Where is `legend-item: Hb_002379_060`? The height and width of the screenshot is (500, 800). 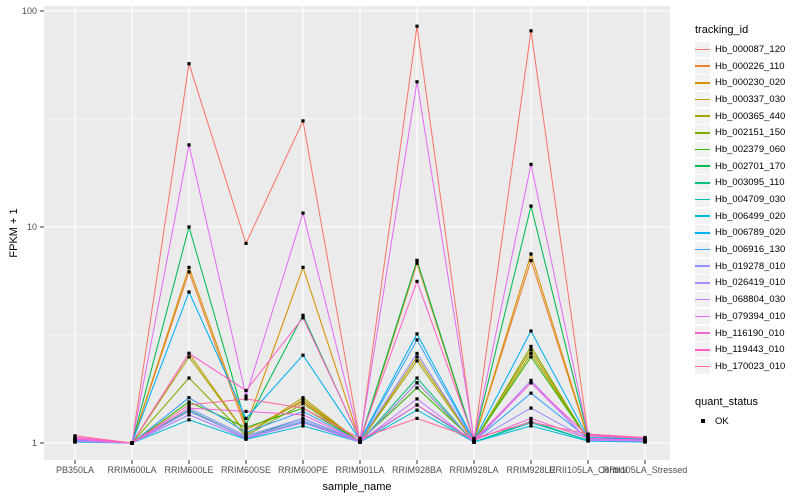
legend-item: Hb_002379_060 is located at coordinates (747, 149).